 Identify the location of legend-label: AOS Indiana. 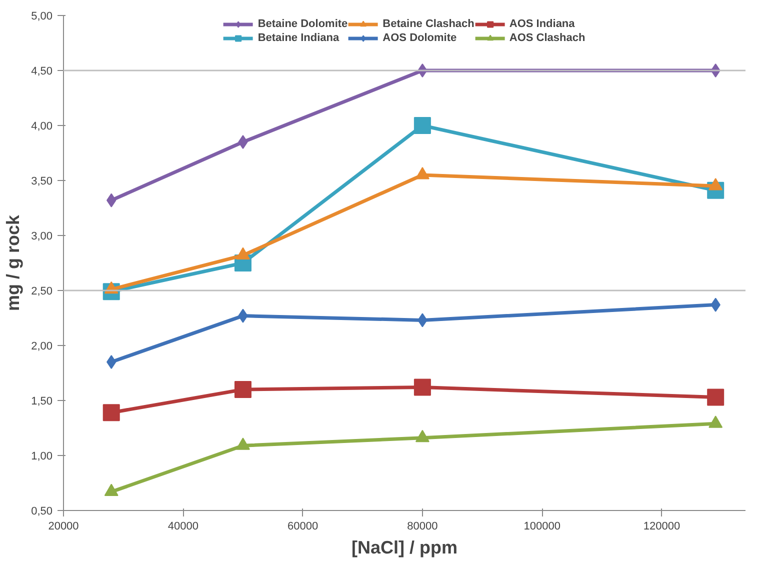
(542, 24).